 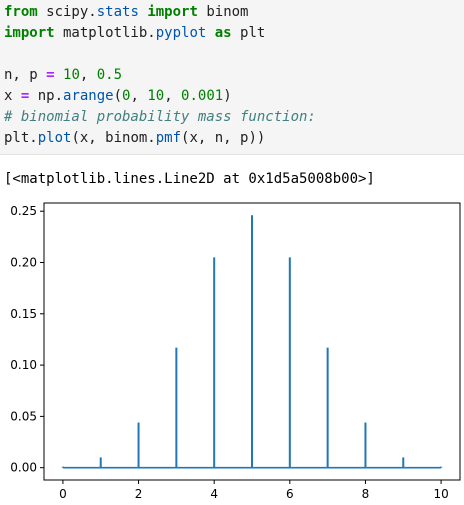 I want to click on x-tick-label: 6, so click(x=290, y=494).